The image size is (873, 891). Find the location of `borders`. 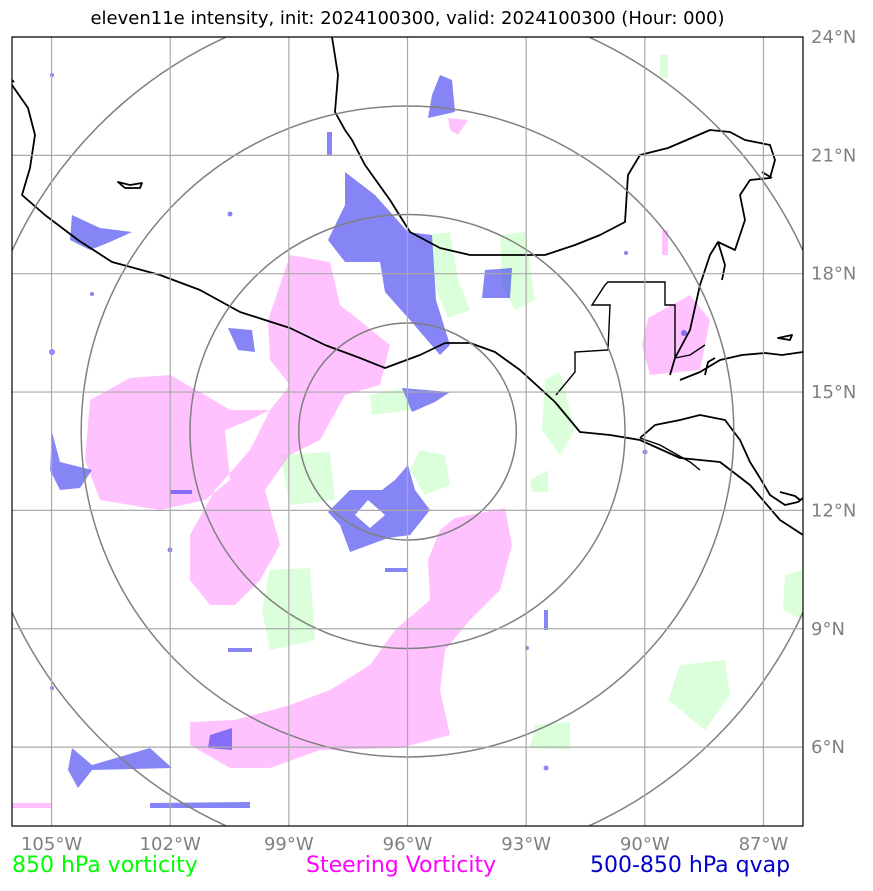

borders is located at coordinates (630, 376).